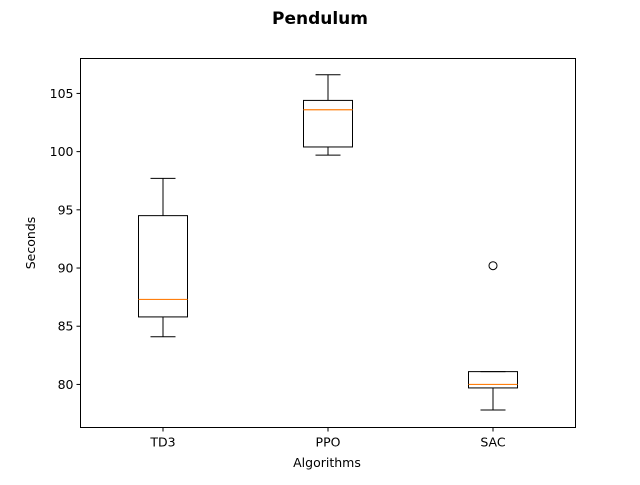 This screenshot has width=640, height=485. I want to click on box-td3, so click(163, 257).